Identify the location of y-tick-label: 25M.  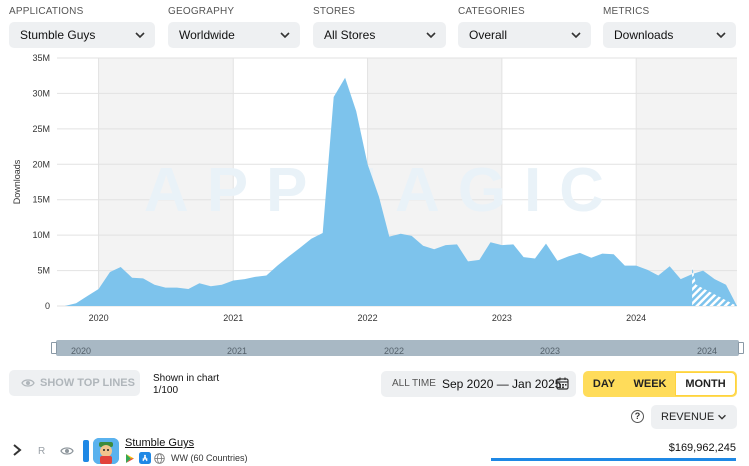
(41, 129).